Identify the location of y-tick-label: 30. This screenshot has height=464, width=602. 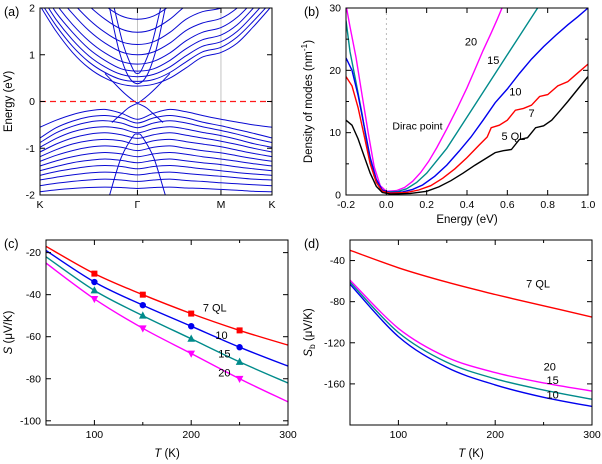
(335, 9).